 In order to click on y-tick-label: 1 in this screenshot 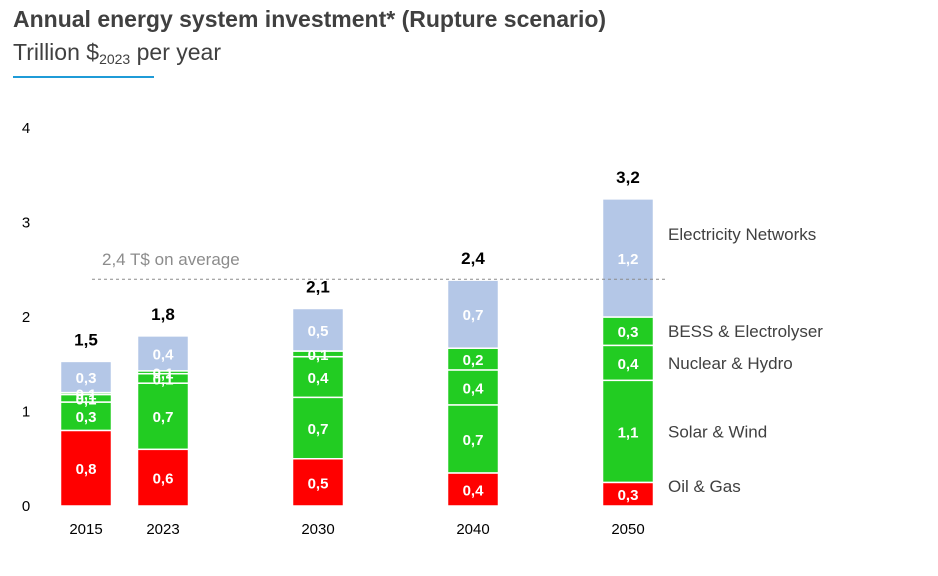, I will do `click(26, 412)`.